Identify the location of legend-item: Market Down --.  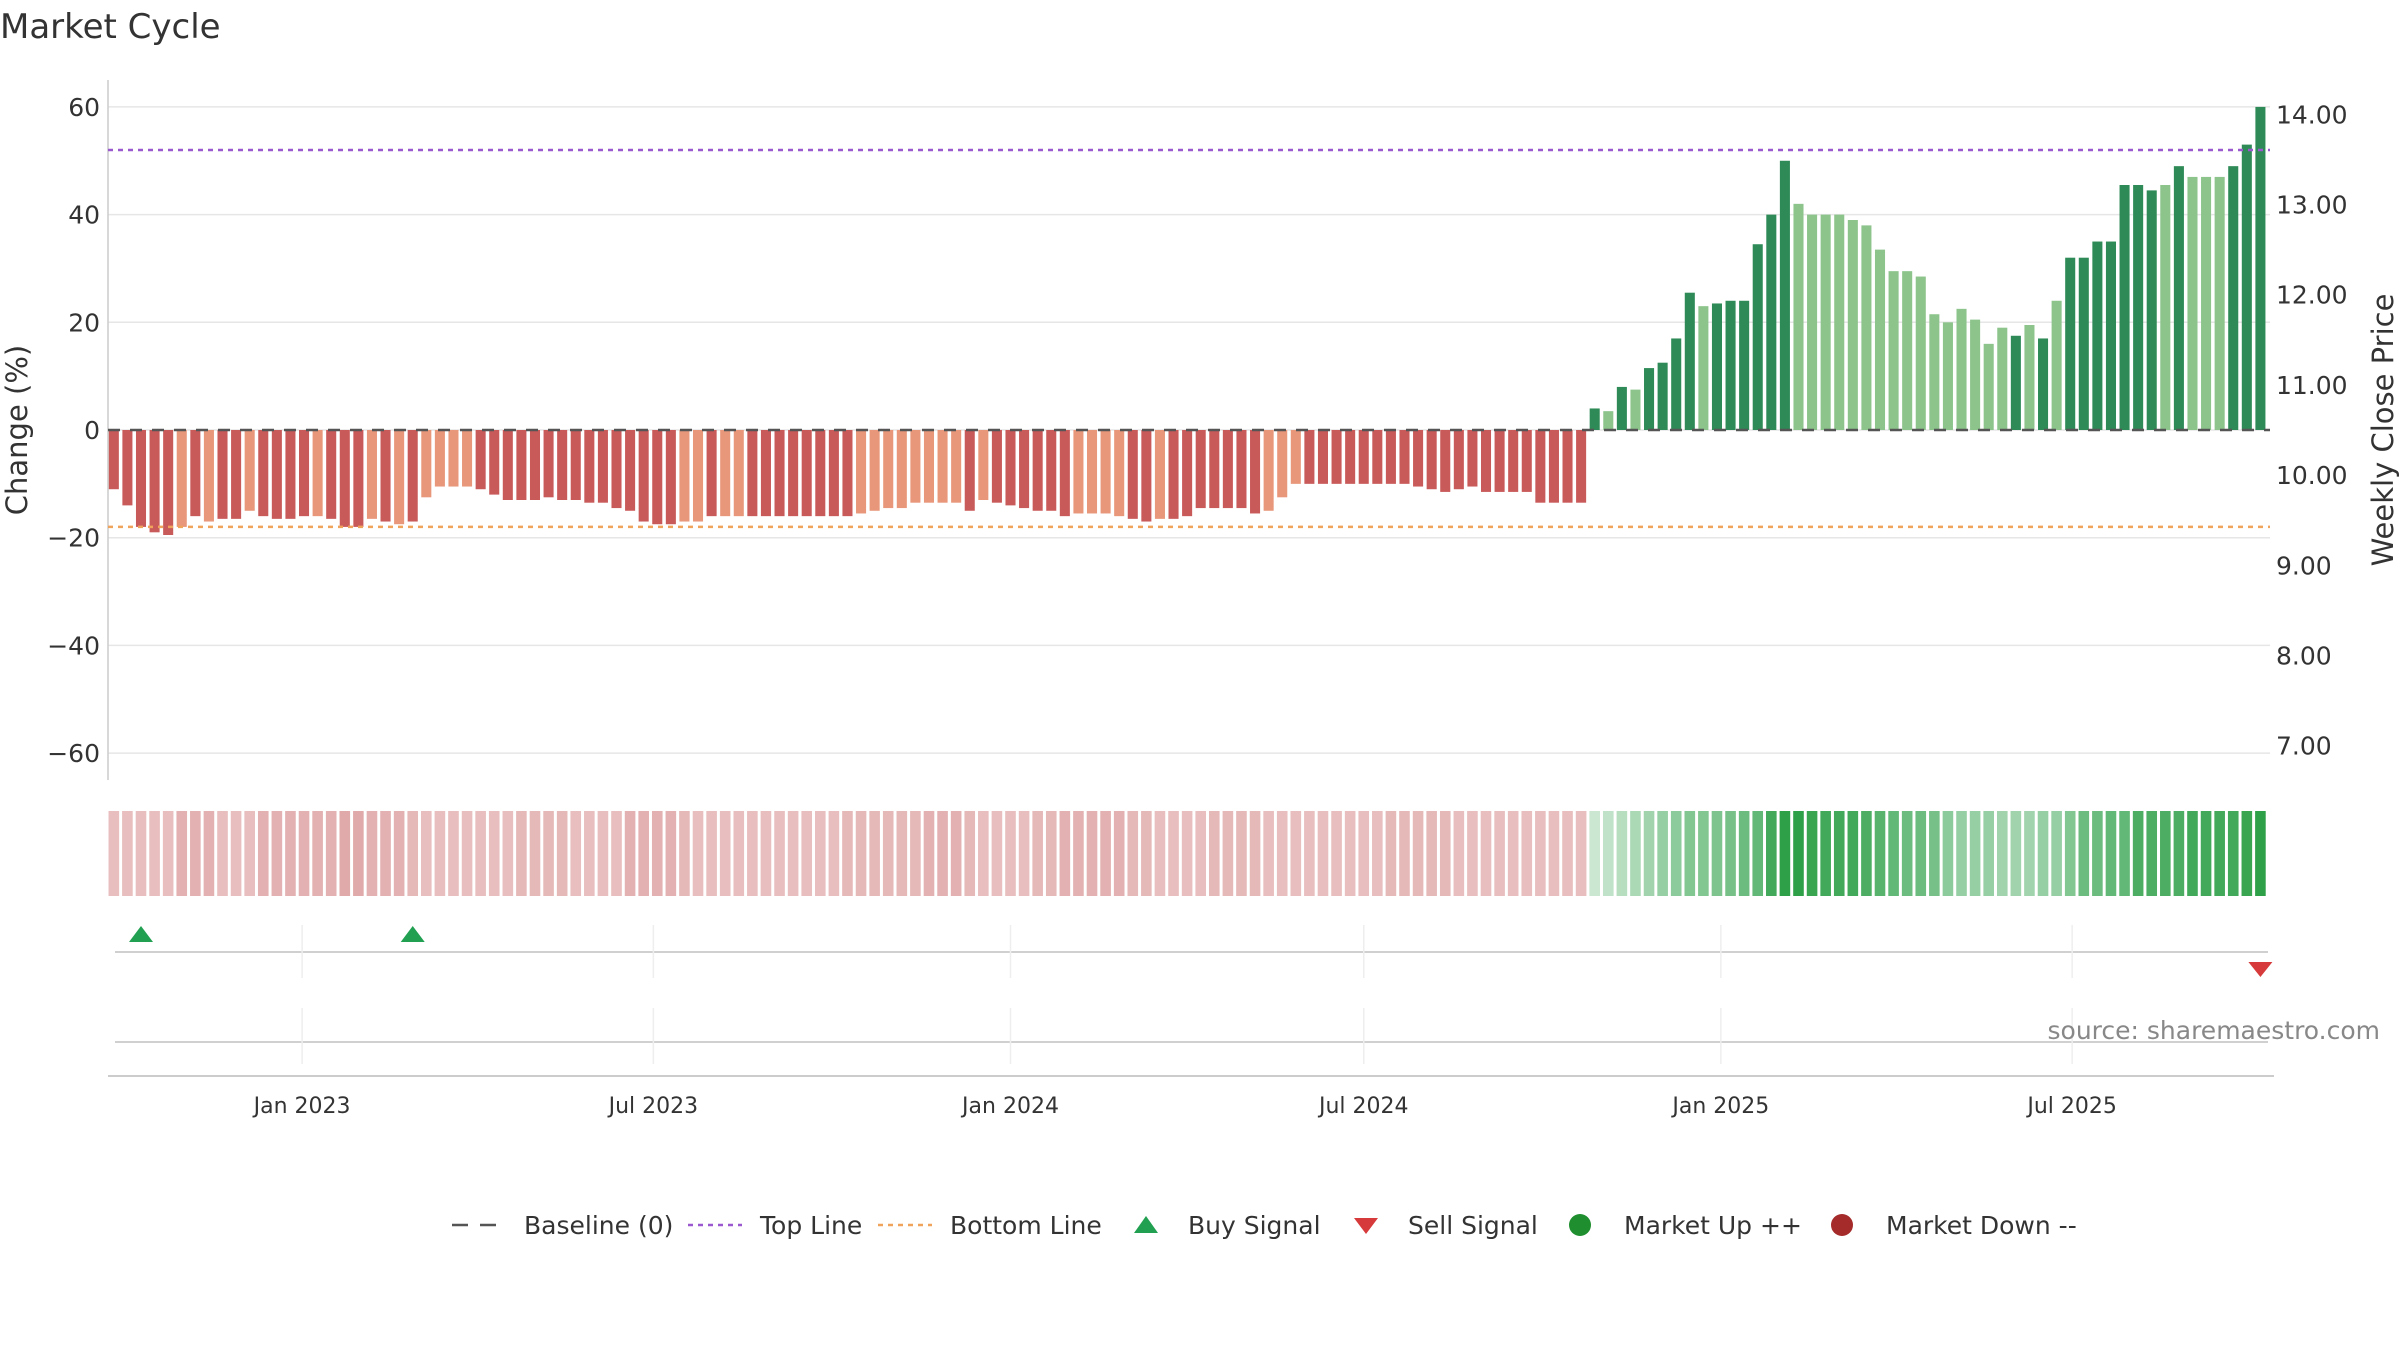
(1954, 1225).